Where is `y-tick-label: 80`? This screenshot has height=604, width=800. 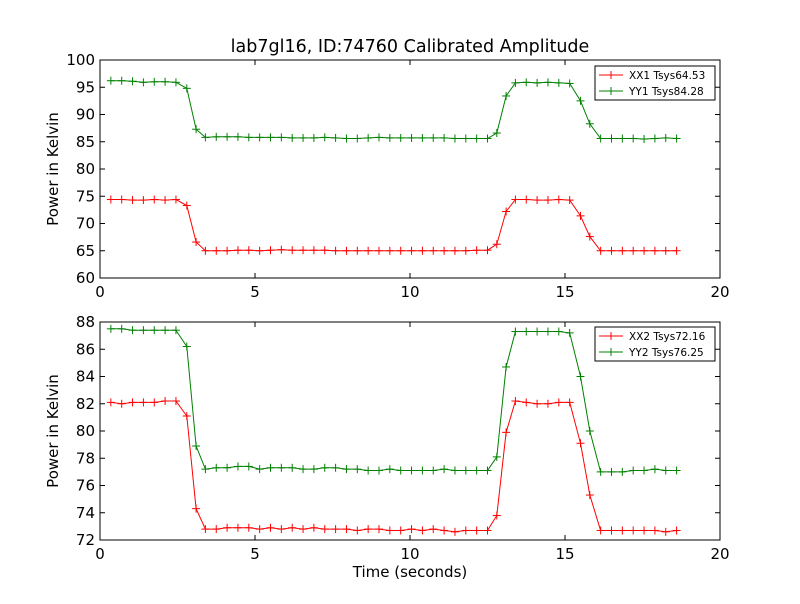
y-tick-label: 80 is located at coordinates (85, 431).